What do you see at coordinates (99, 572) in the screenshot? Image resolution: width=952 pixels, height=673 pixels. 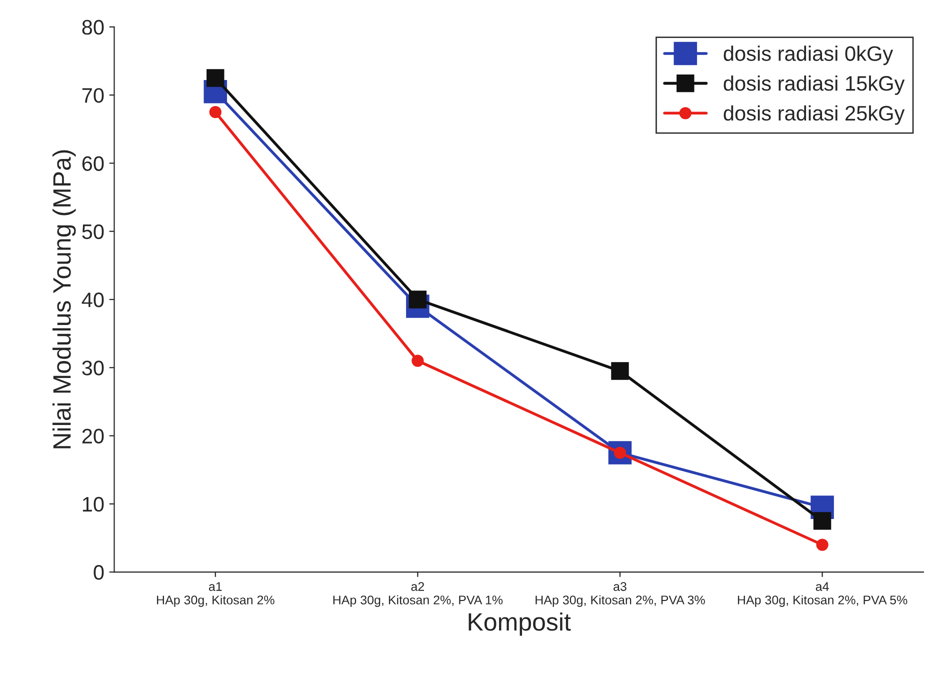 I see `y-tick-label: 0` at bounding box center [99, 572].